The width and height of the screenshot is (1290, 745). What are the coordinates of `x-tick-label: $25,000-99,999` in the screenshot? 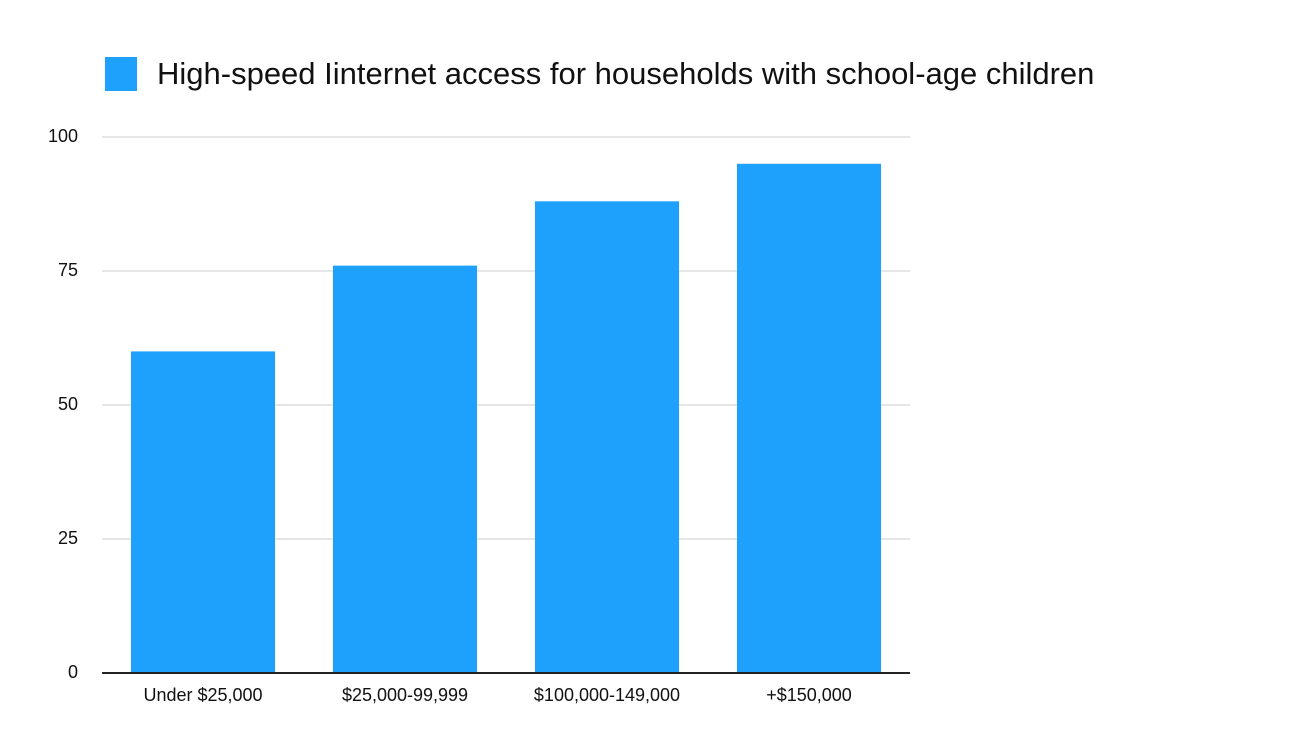 It's located at (405, 695).